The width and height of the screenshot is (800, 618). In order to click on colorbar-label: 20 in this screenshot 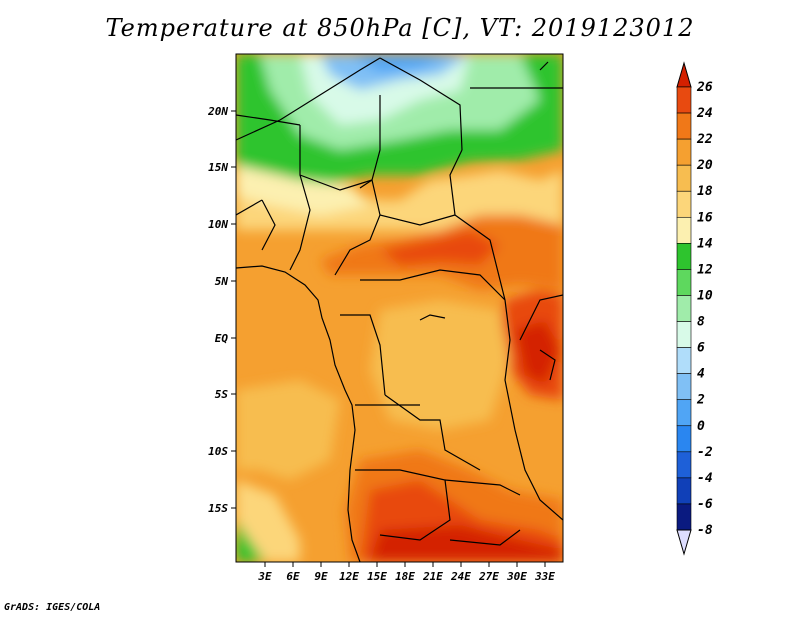, I will do `click(704, 165)`.